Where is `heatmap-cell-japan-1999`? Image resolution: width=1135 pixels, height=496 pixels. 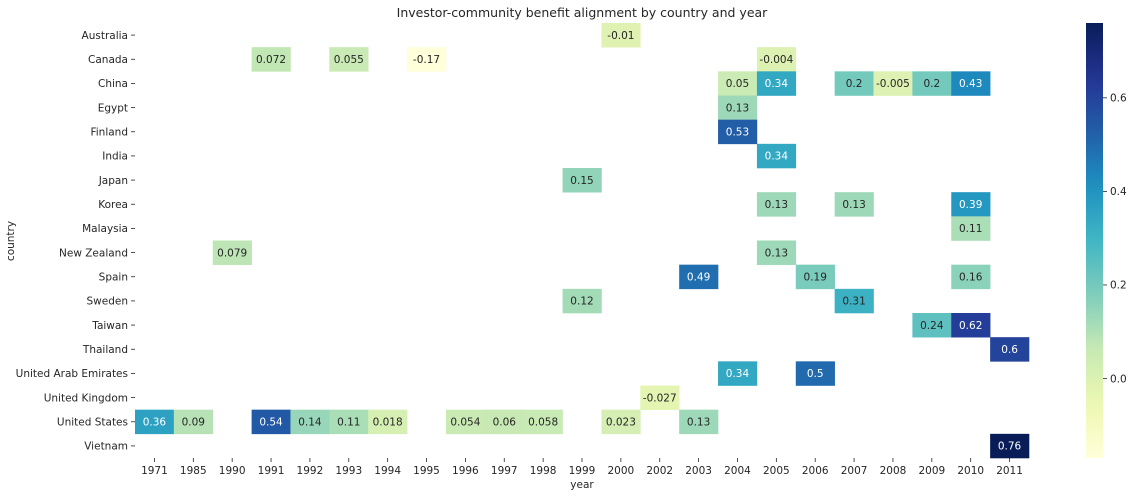 heatmap-cell-japan-1999 is located at coordinates (582, 180).